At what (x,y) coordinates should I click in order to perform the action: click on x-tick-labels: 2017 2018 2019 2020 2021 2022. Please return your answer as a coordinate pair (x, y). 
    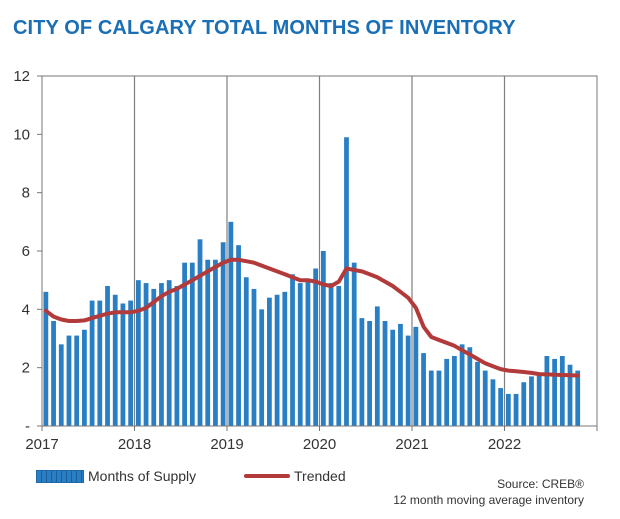
    Looking at the image, I should click on (273, 444).